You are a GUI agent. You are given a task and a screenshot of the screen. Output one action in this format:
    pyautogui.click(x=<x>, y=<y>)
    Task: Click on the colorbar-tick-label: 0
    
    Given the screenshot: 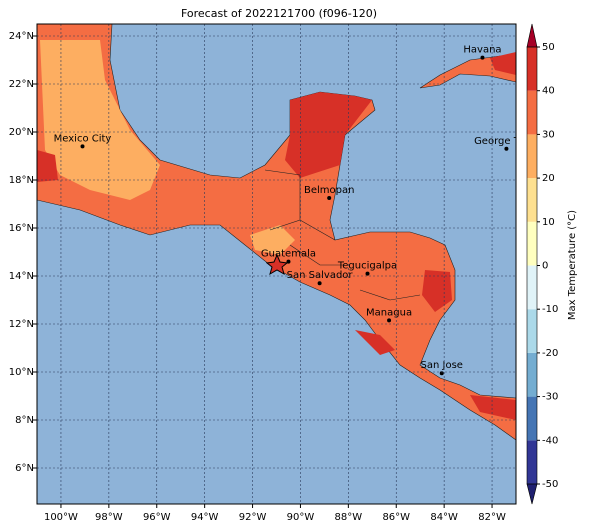 What is the action you would take?
    pyautogui.click(x=545, y=266)
    